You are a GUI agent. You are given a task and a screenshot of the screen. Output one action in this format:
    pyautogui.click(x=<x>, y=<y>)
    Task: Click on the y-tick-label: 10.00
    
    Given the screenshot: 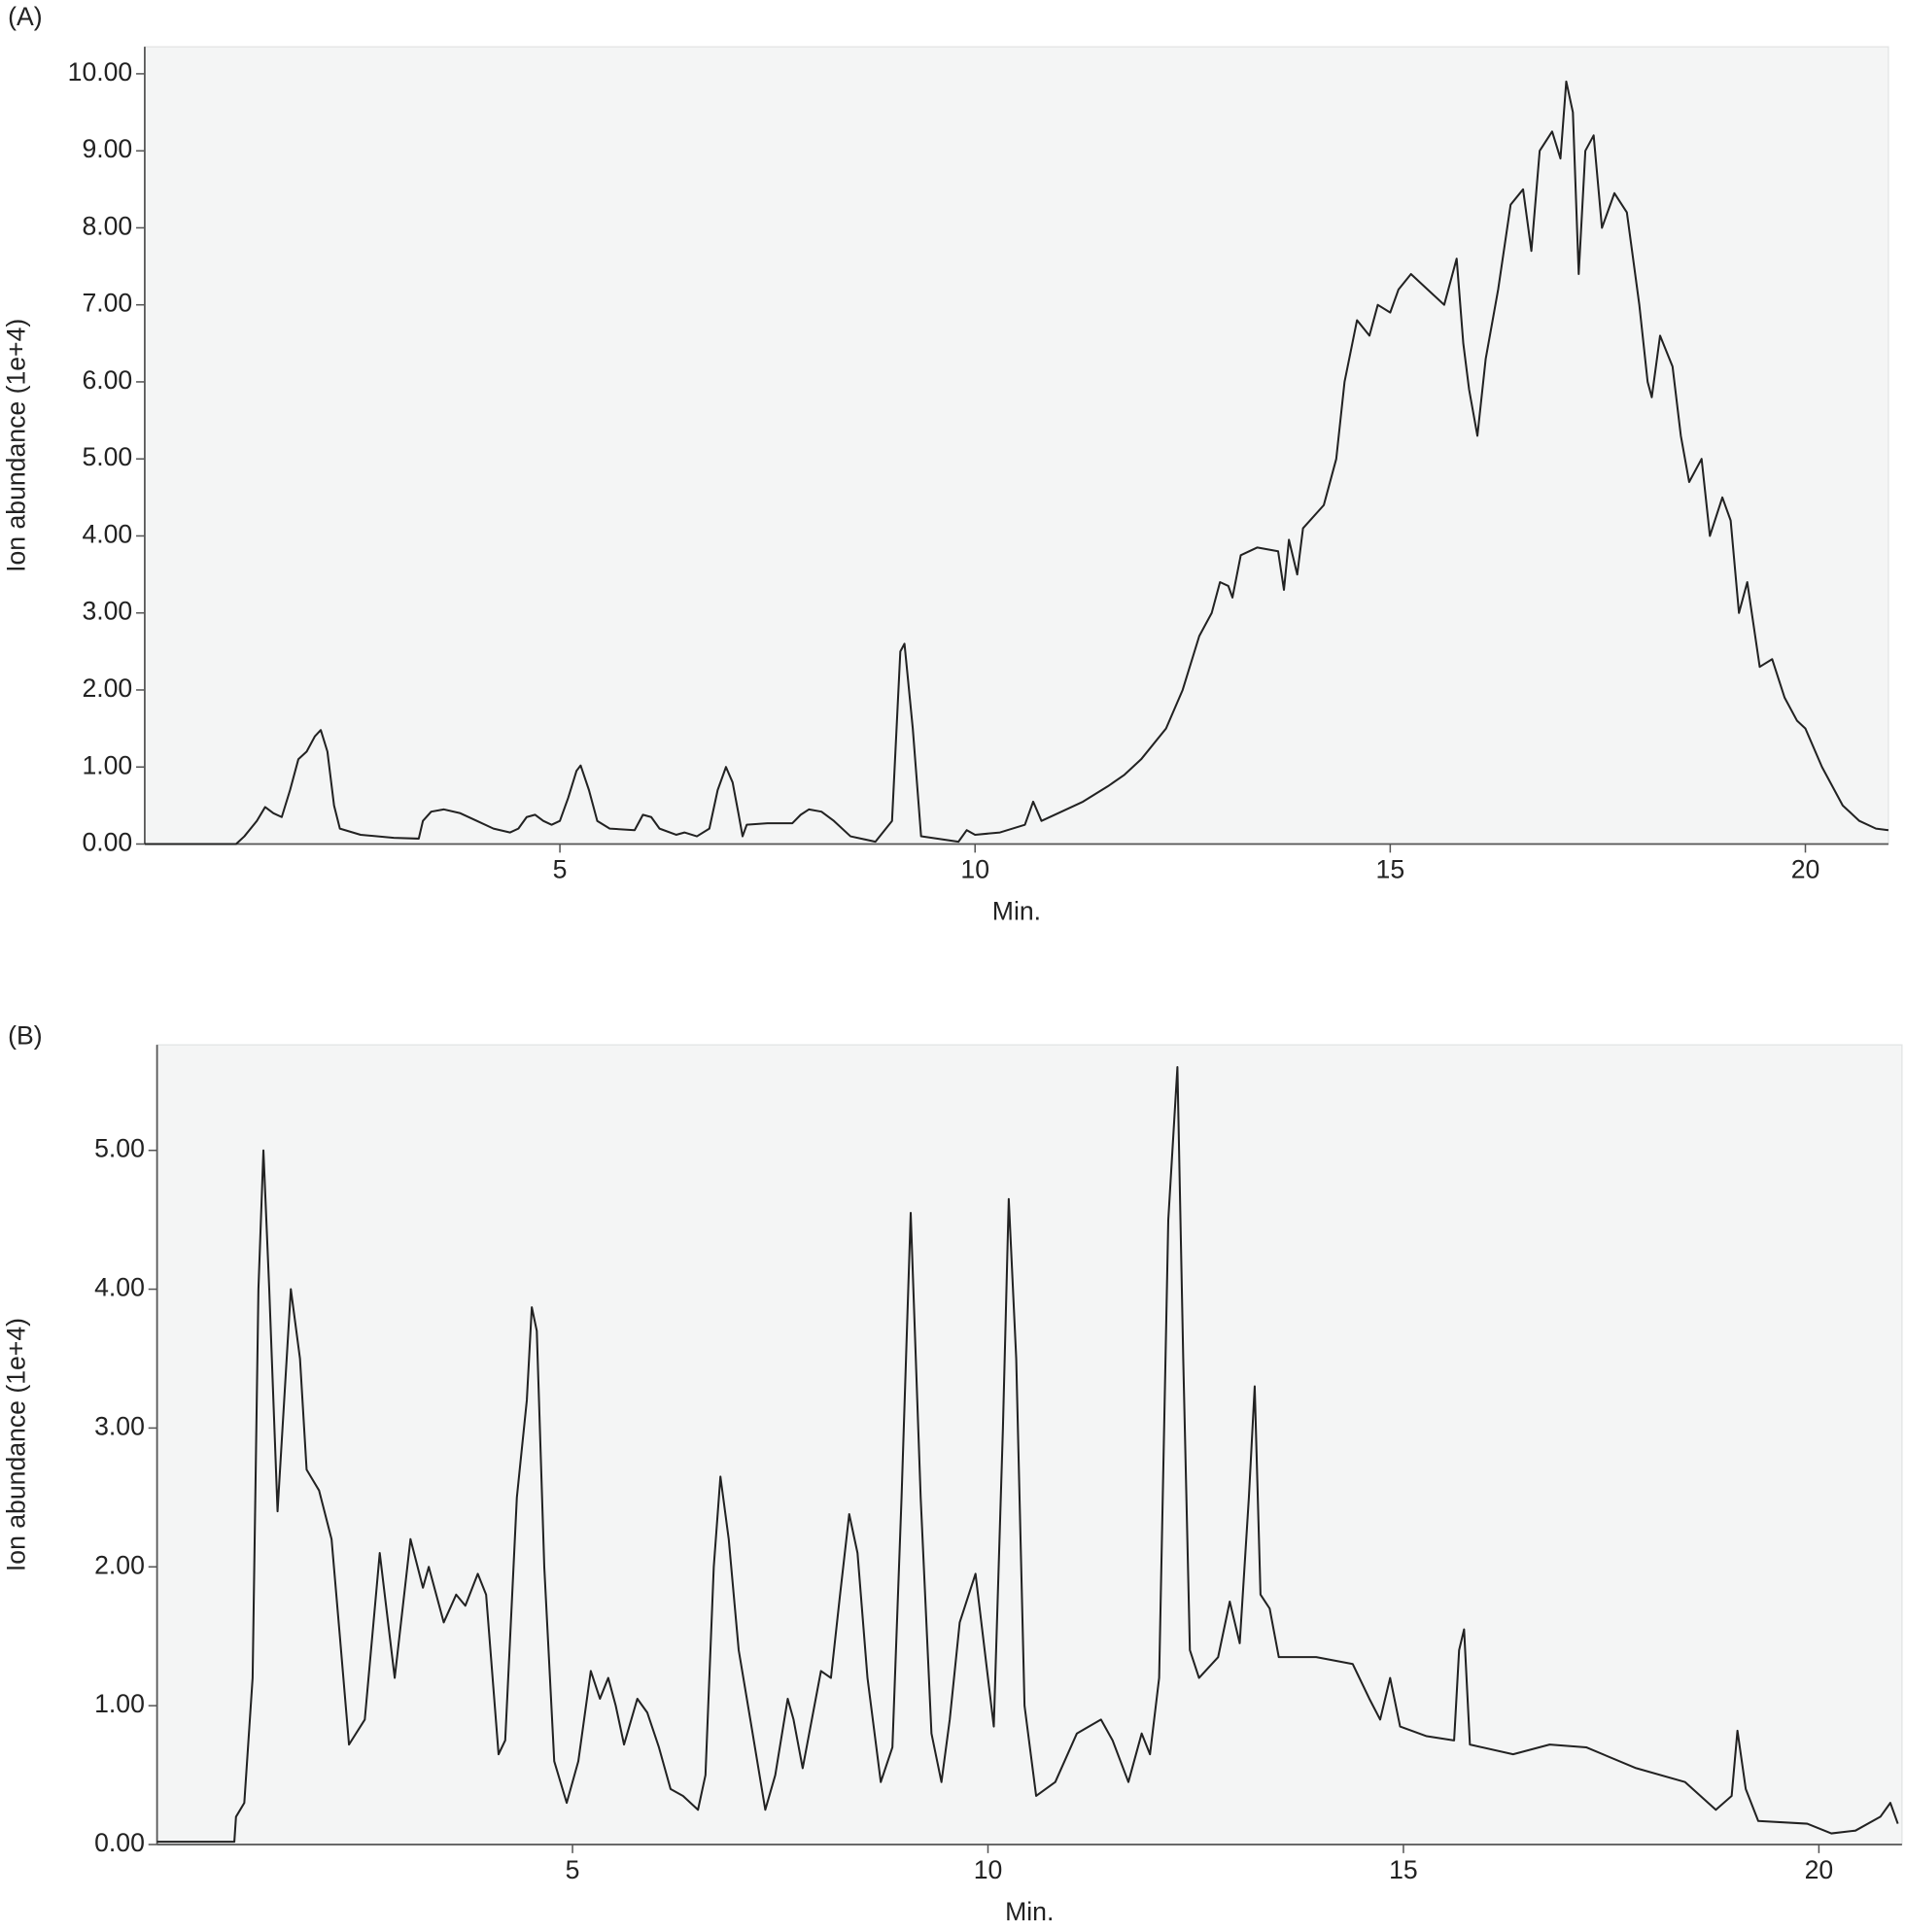 What is the action you would take?
    pyautogui.click(x=101, y=71)
    